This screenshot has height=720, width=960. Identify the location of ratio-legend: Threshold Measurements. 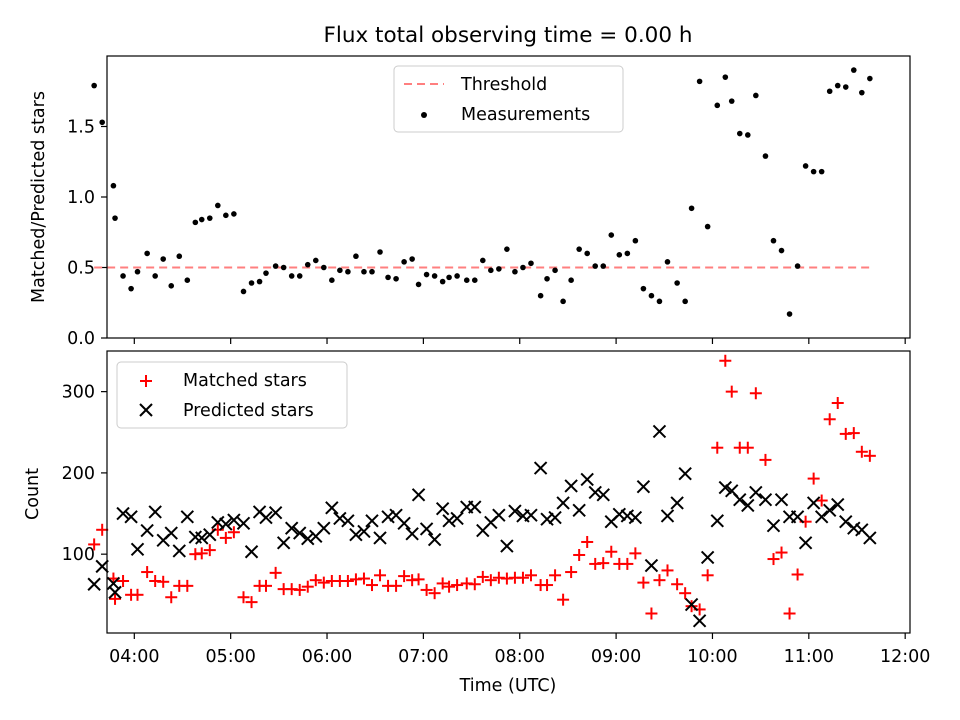
(508, 99).